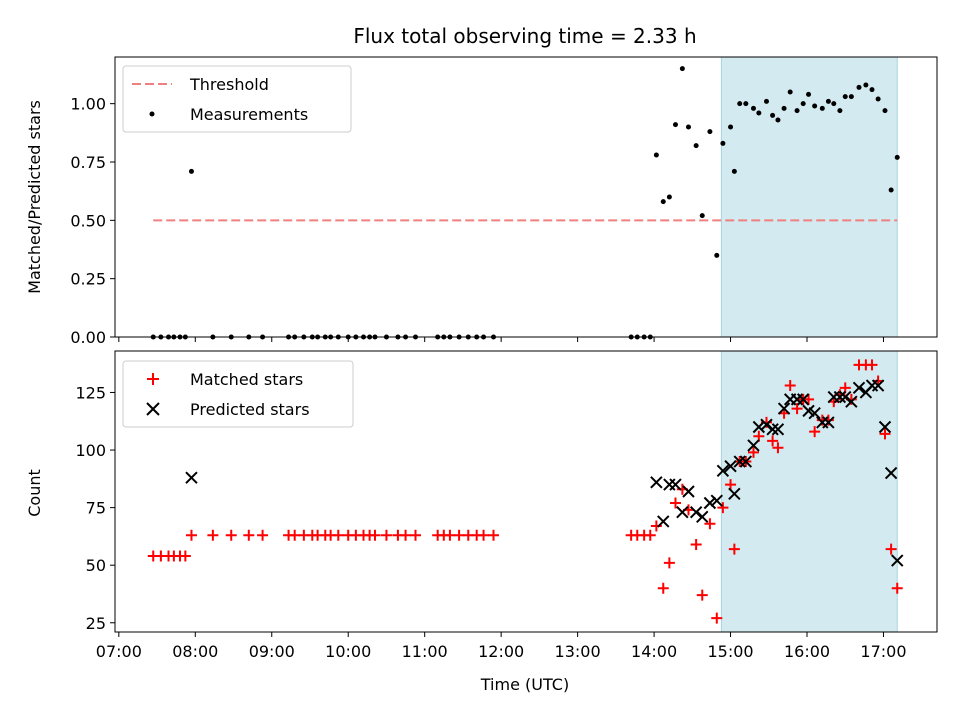 The height and width of the screenshot is (720, 960). What do you see at coordinates (249, 114) in the screenshot?
I see `legend-measurements-label: Measurements` at bounding box center [249, 114].